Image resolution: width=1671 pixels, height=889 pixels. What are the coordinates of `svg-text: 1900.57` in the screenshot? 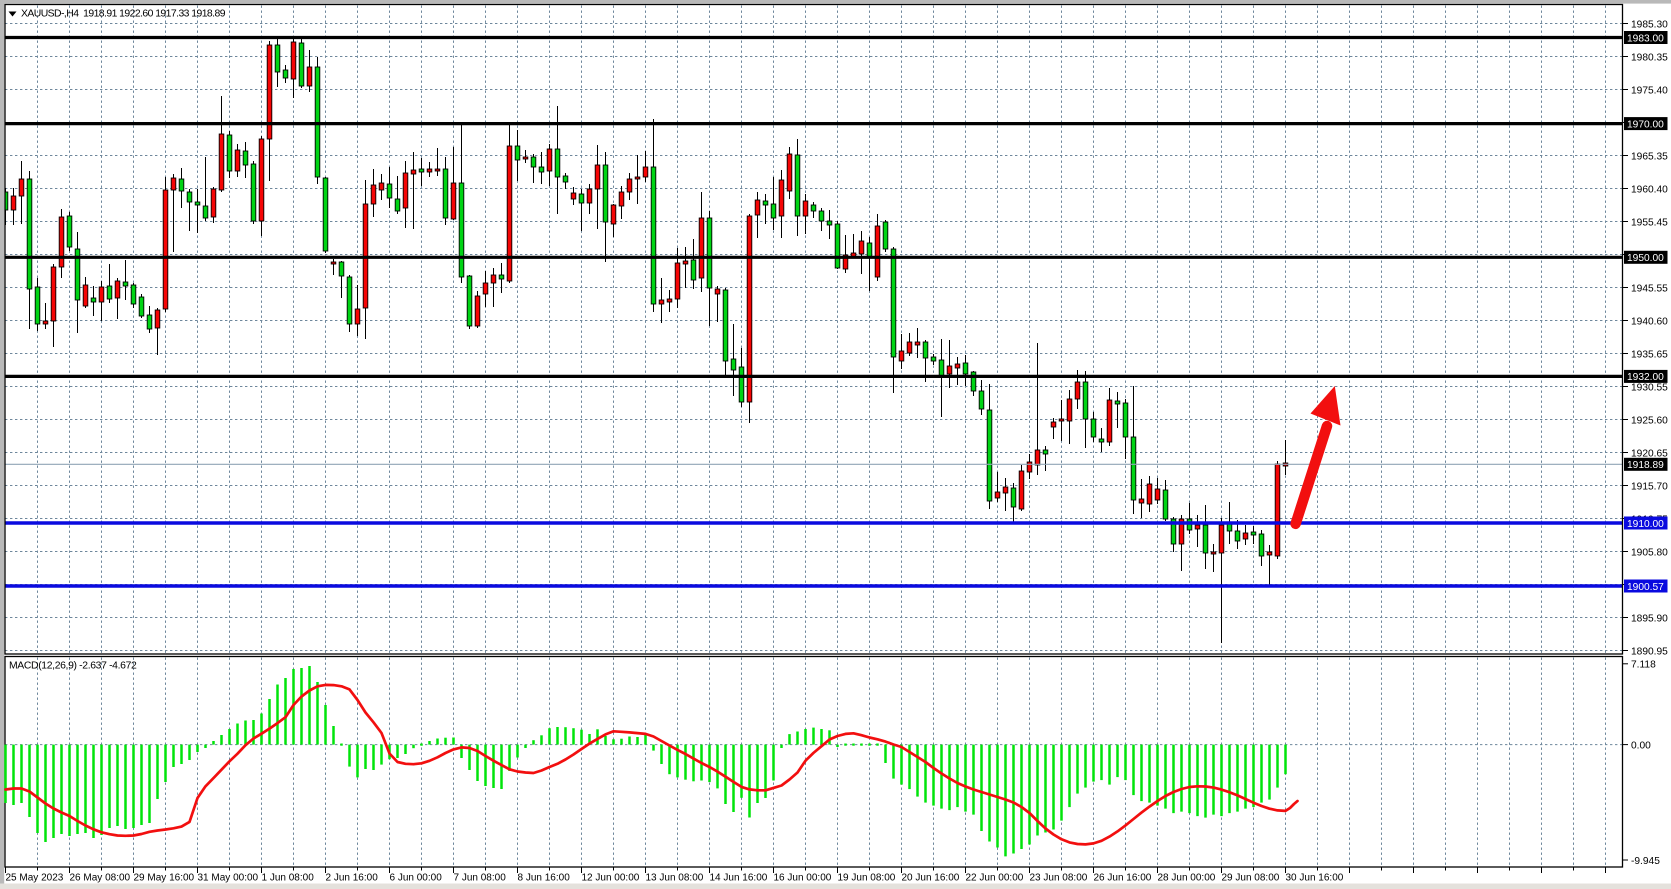 It's located at (1645, 587).